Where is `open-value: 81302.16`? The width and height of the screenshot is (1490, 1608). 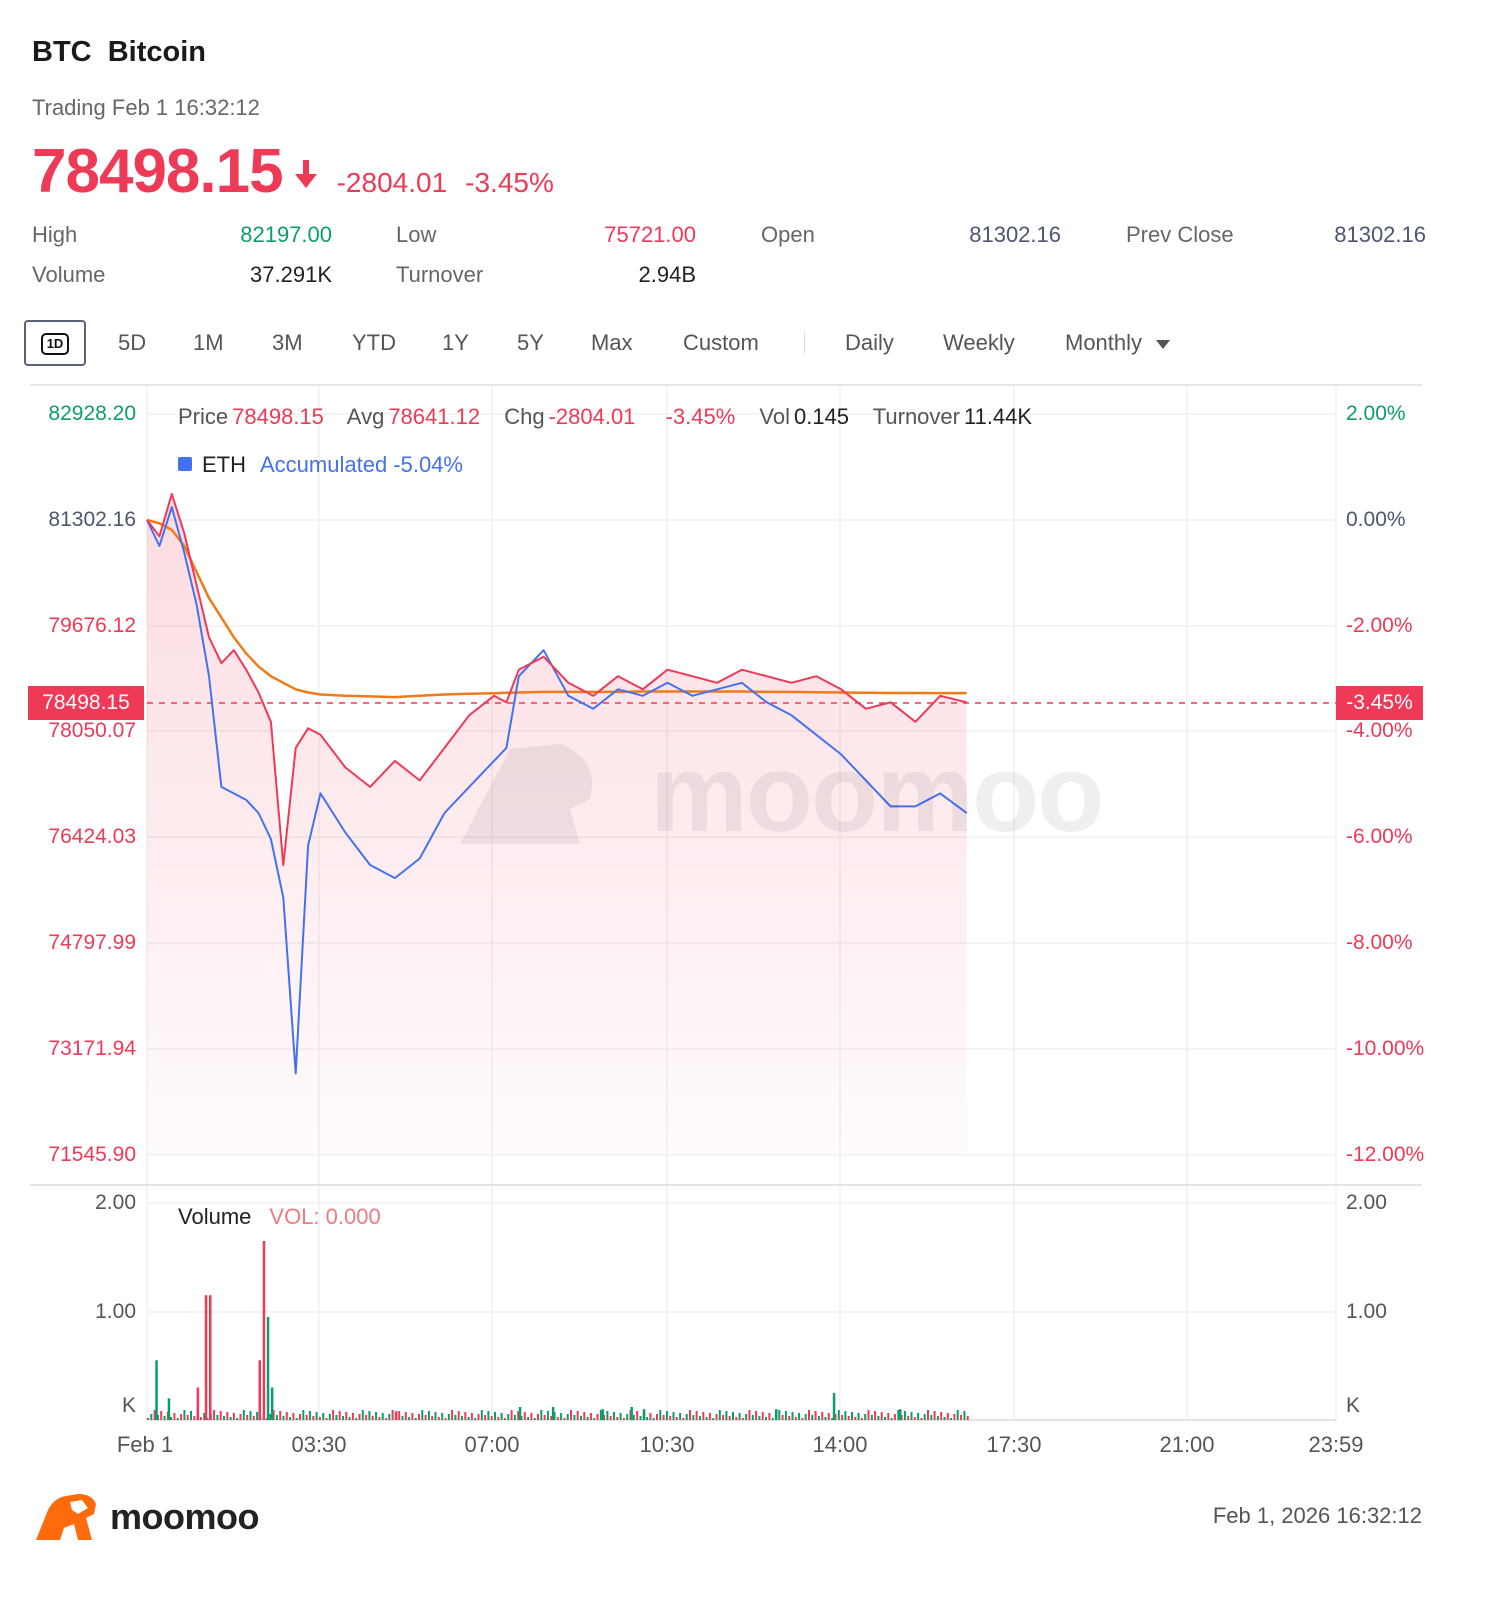
open-value: 81302.16 is located at coordinates (1015, 234).